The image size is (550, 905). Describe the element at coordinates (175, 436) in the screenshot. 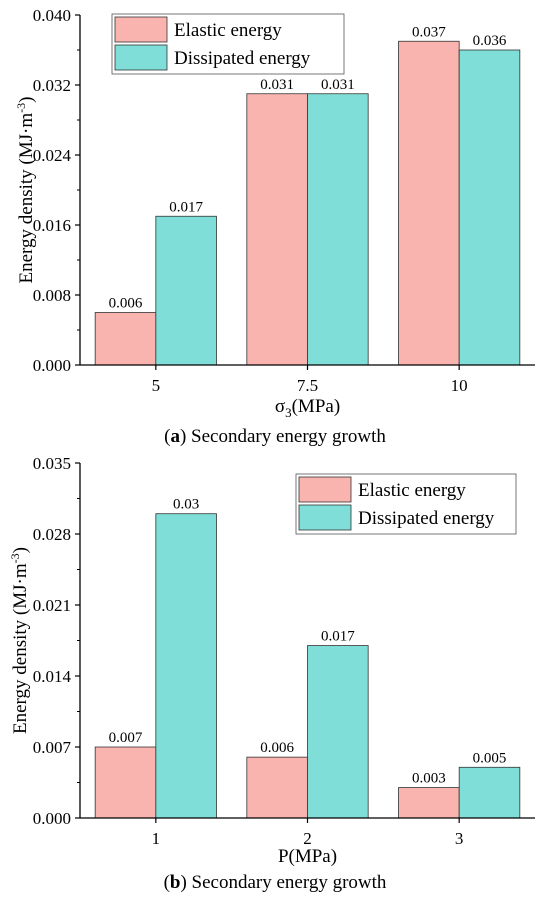

I see `caption-a-letter: a` at that location.